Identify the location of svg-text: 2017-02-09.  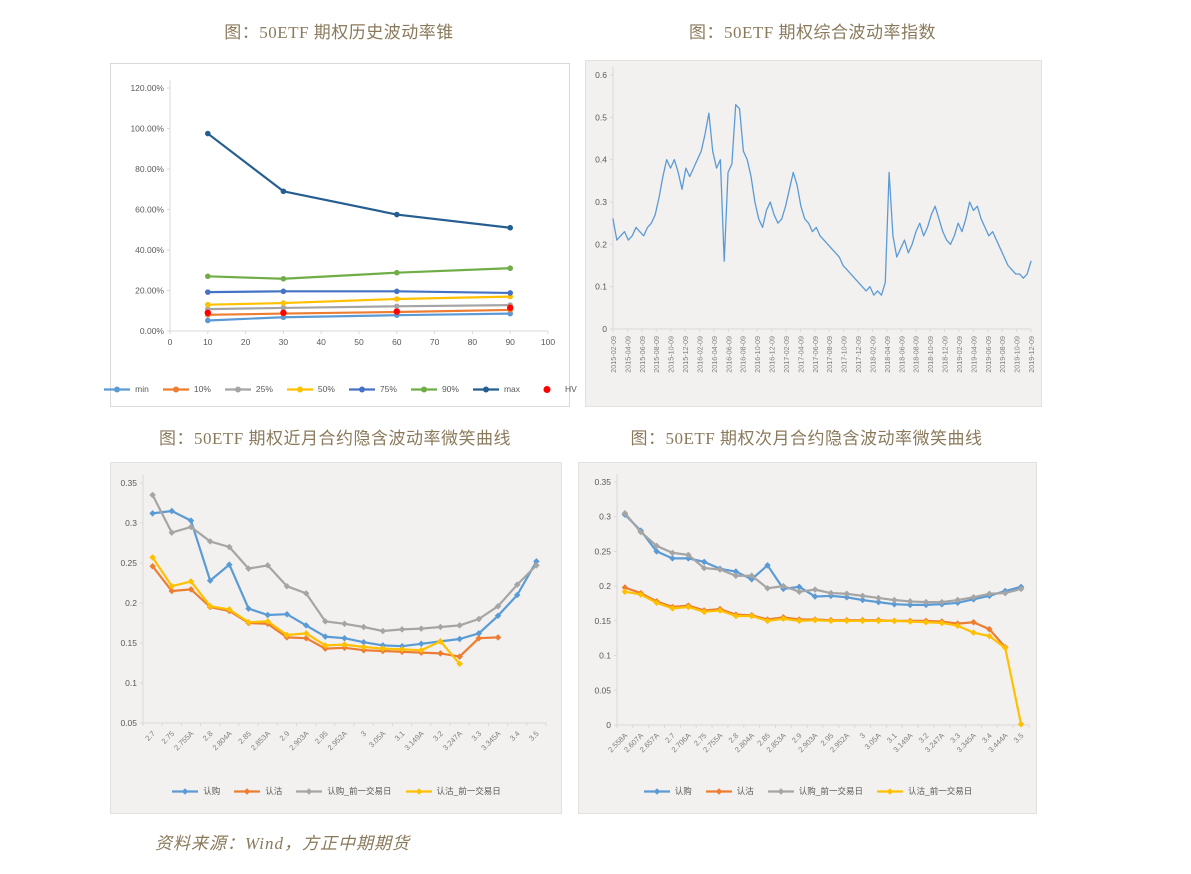
(786, 354).